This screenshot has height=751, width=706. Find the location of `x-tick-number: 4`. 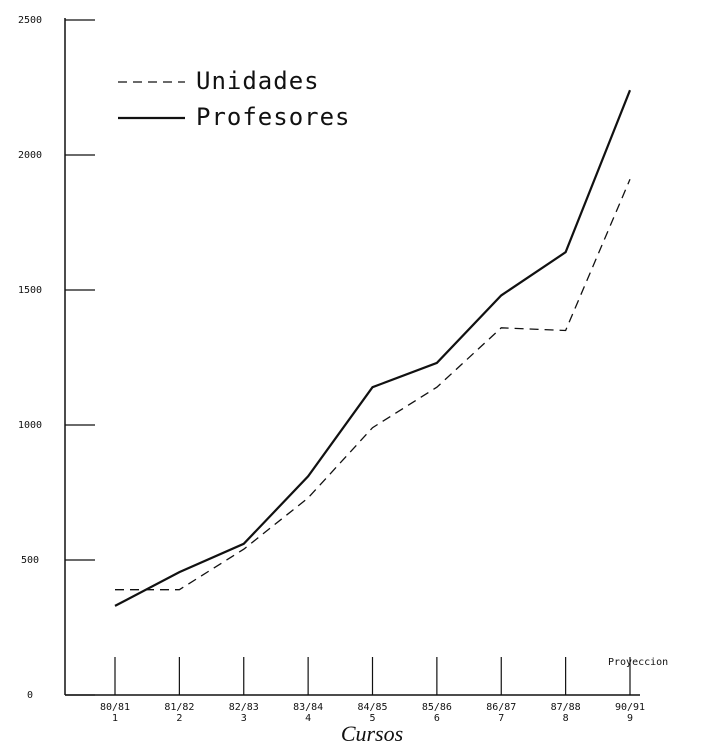

x-tick-number: 4 is located at coordinates (308, 718).